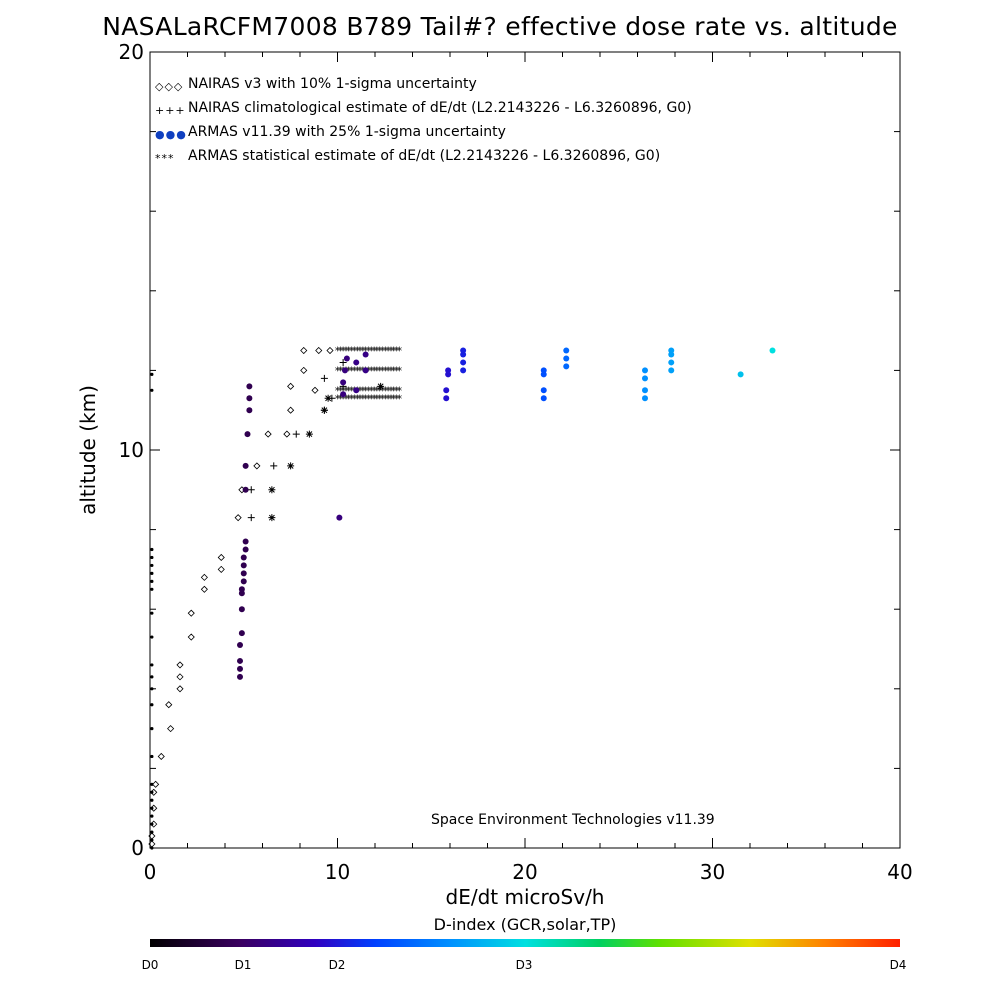  What do you see at coordinates (88, 450) in the screenshot?
I see `y-axis-label: altitude (km)` at bounding box center [88, 450].